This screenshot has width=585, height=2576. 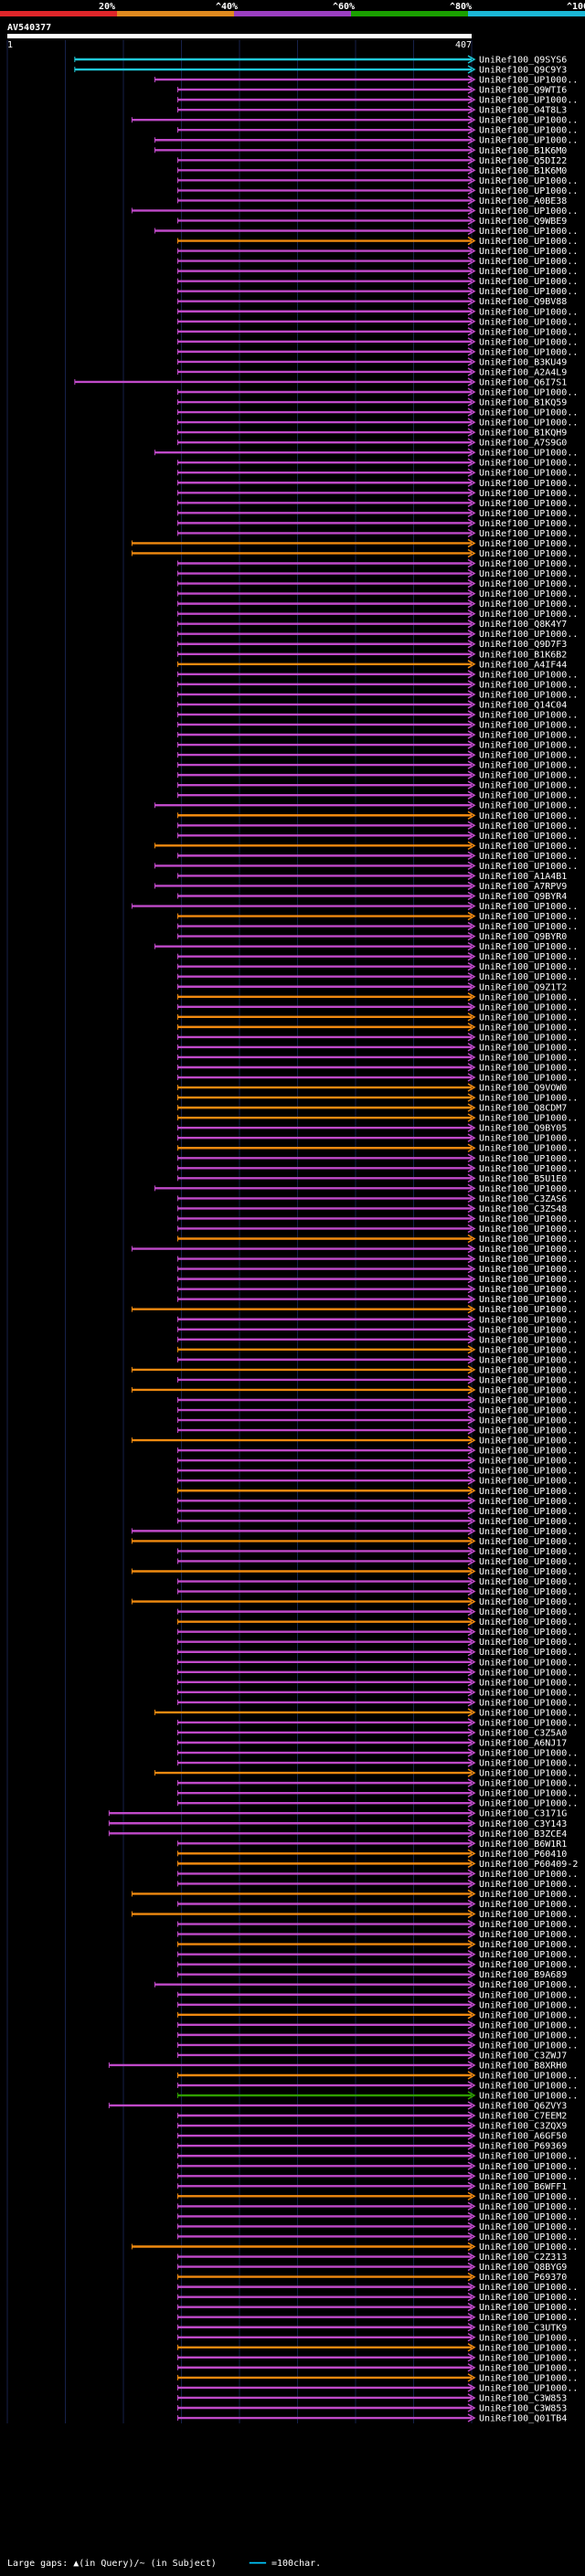 What do you see at coordinates (523, 444) in the screenshot?
I see `hit-label: UniRef100_A7S9G0` at bounding box center [523, 444].